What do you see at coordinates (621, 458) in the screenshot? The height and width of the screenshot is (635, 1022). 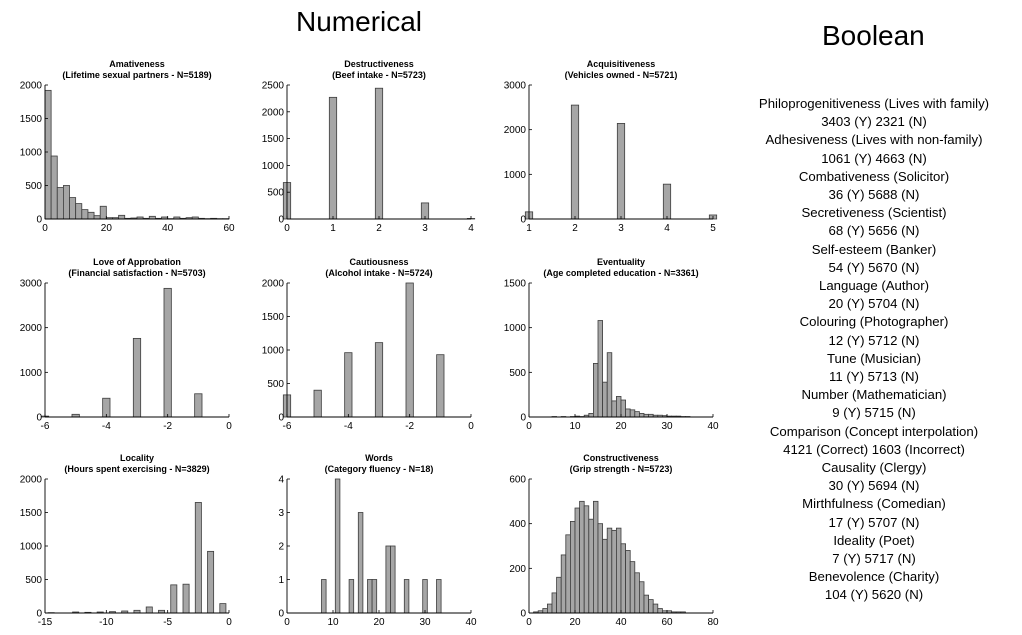 I see `chart-title: Constructiveness` at bounding box center [621, 458].